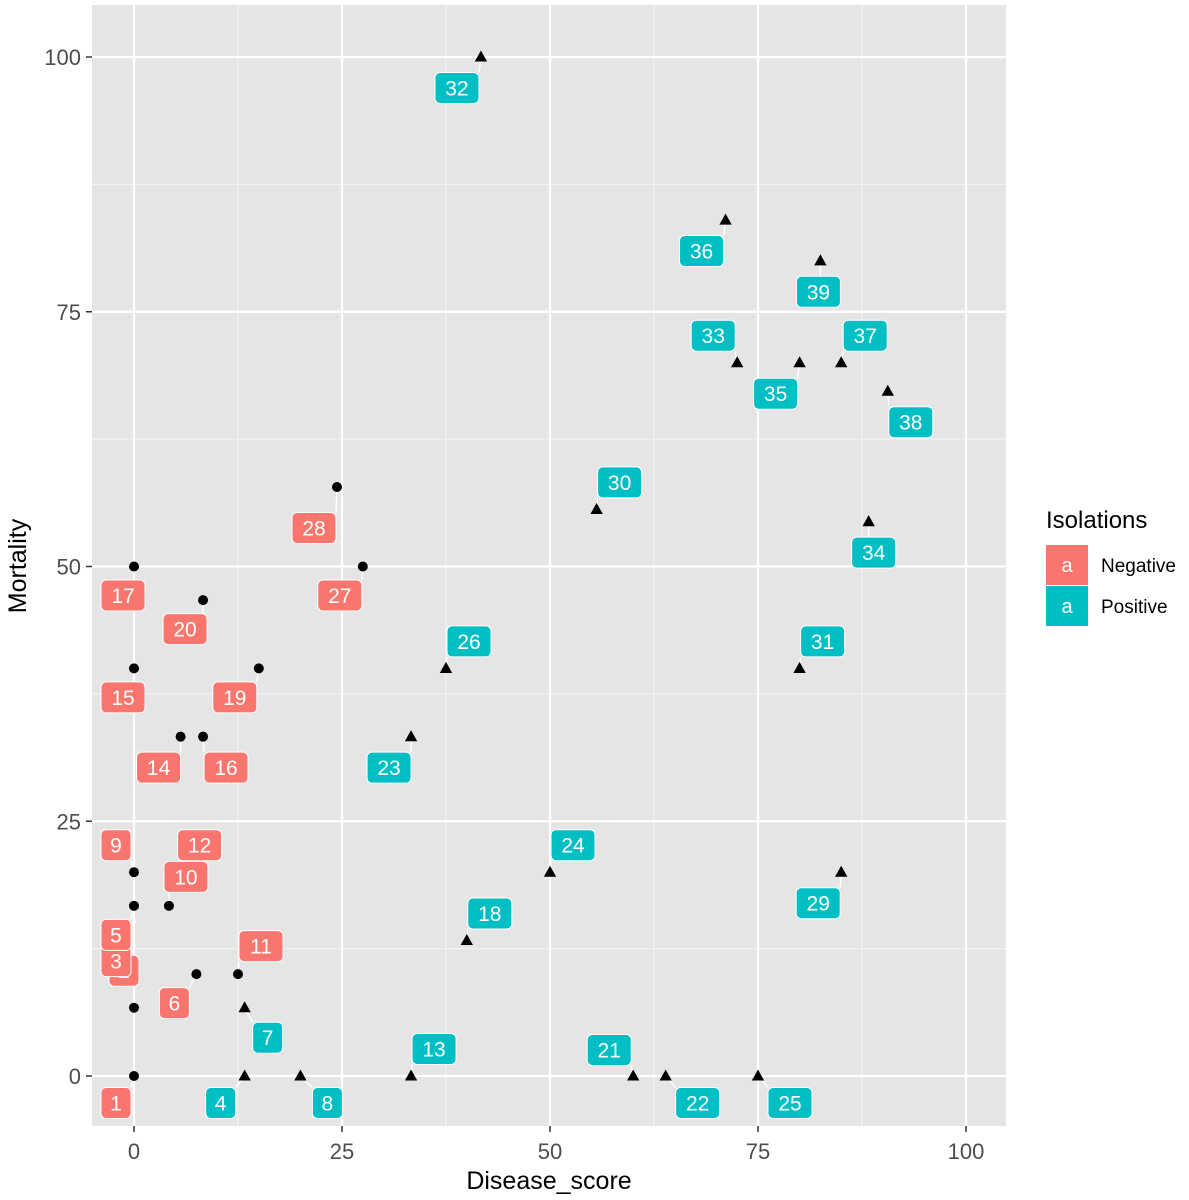 This screenshot has width=1189, height=1200. What do you see at coordinates (159, 767) in the screenshot?
I see `data-label: 14` at bounding box center [159, 767].